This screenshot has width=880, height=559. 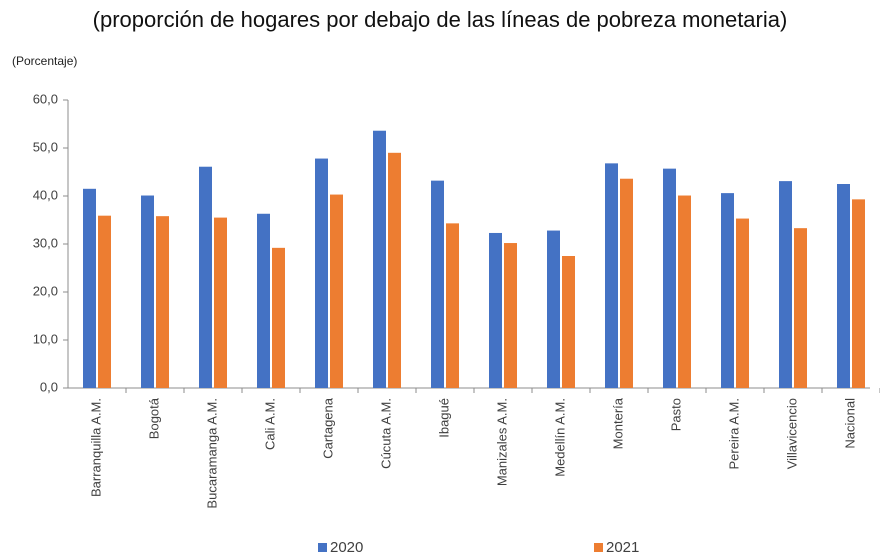 I want to click on legend-label: 2020, so click(x=346, y=547).